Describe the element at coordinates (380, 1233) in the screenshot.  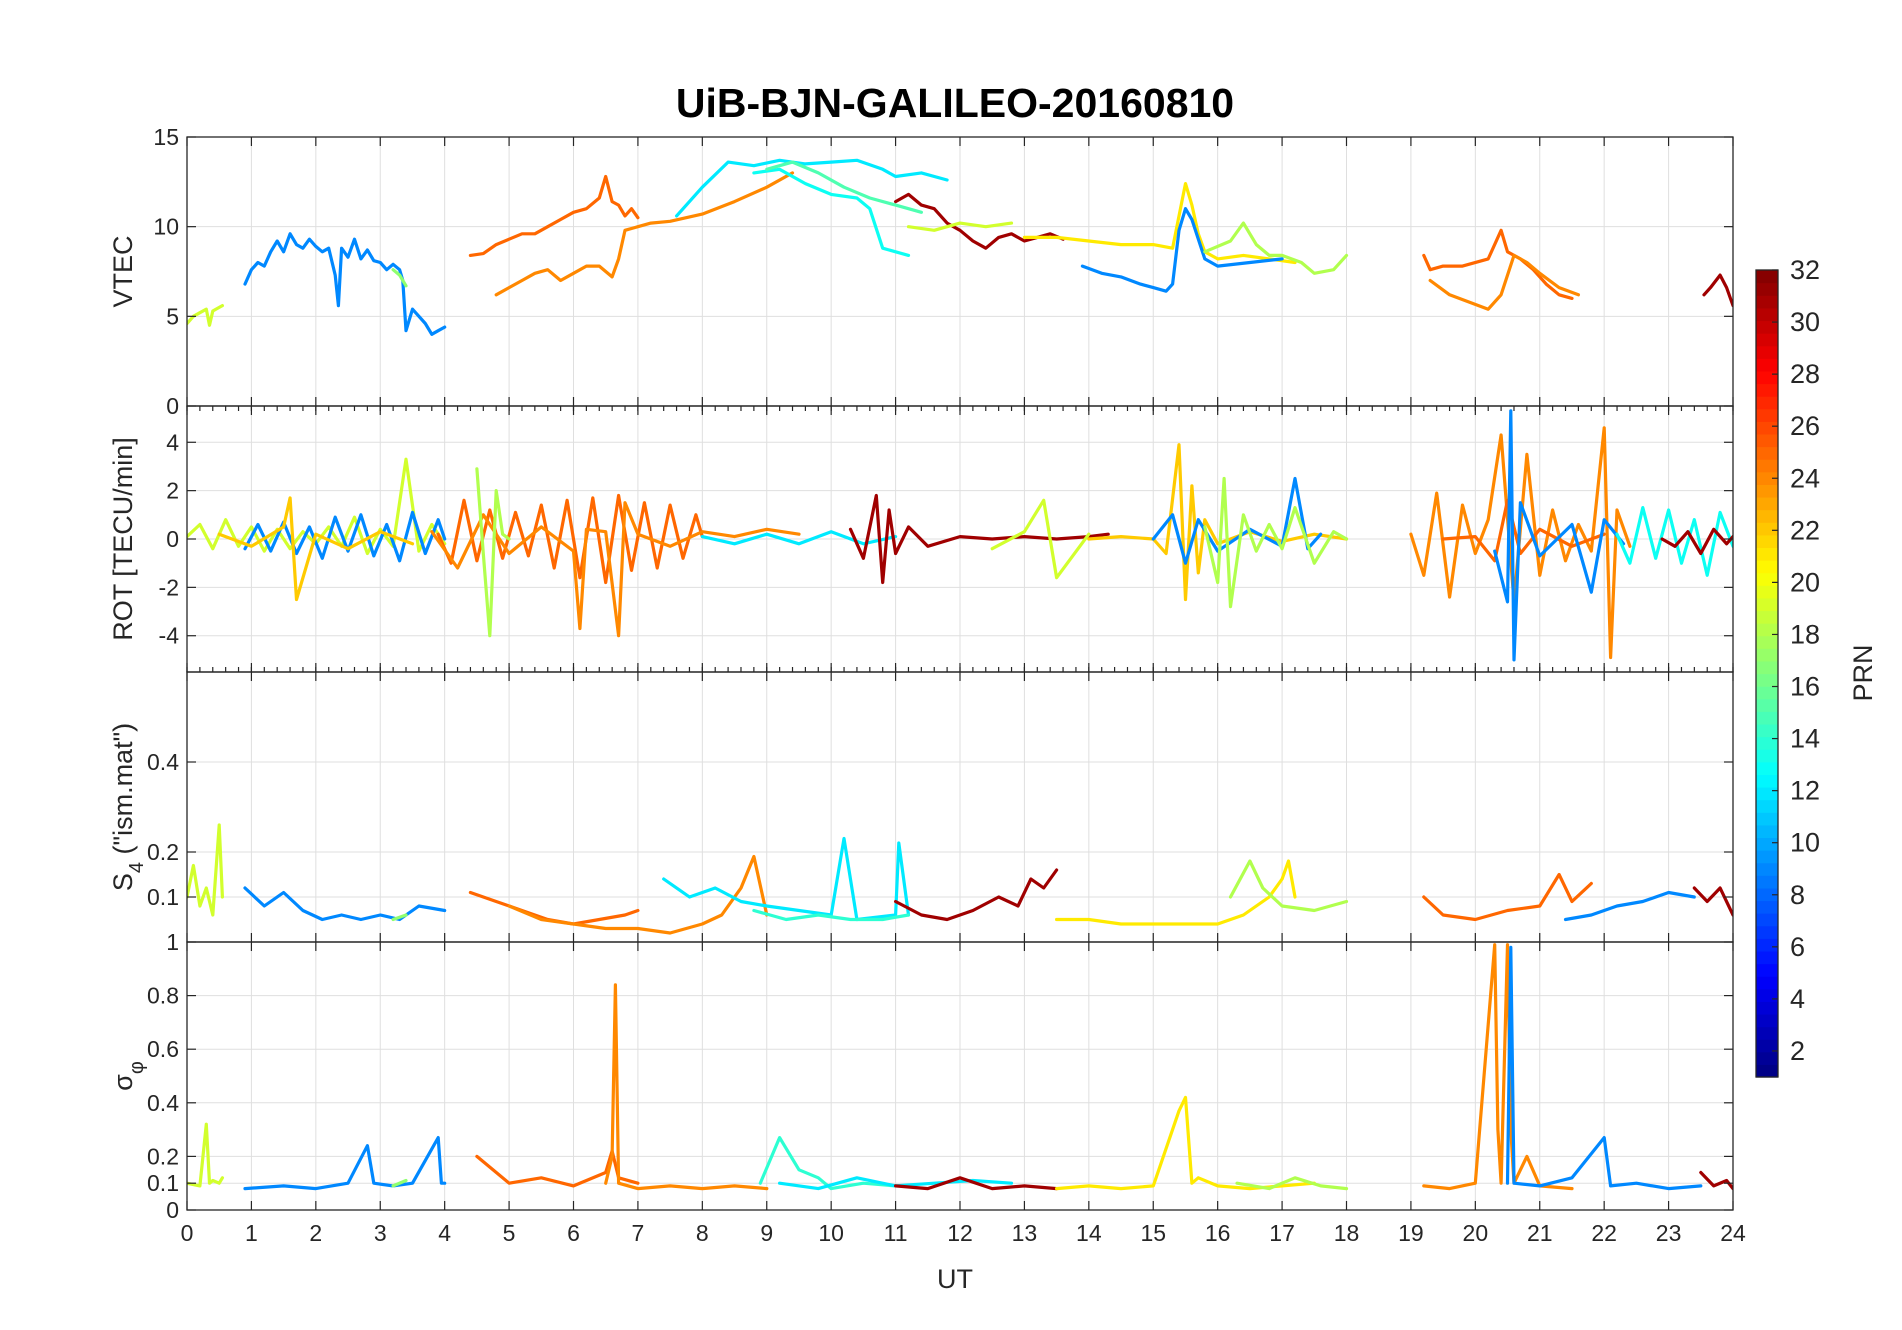
I see `x-tick-label: 3` at that location.